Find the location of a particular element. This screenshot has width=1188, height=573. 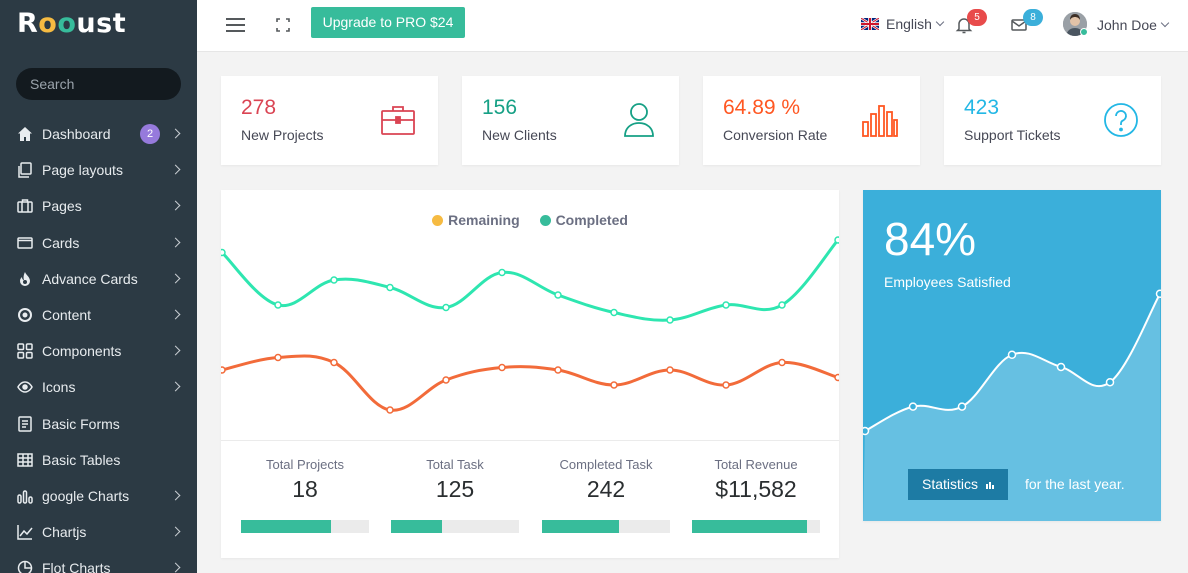

sidebar-item-flot-charts: Flot Charts is located at coordinates (98, 561).